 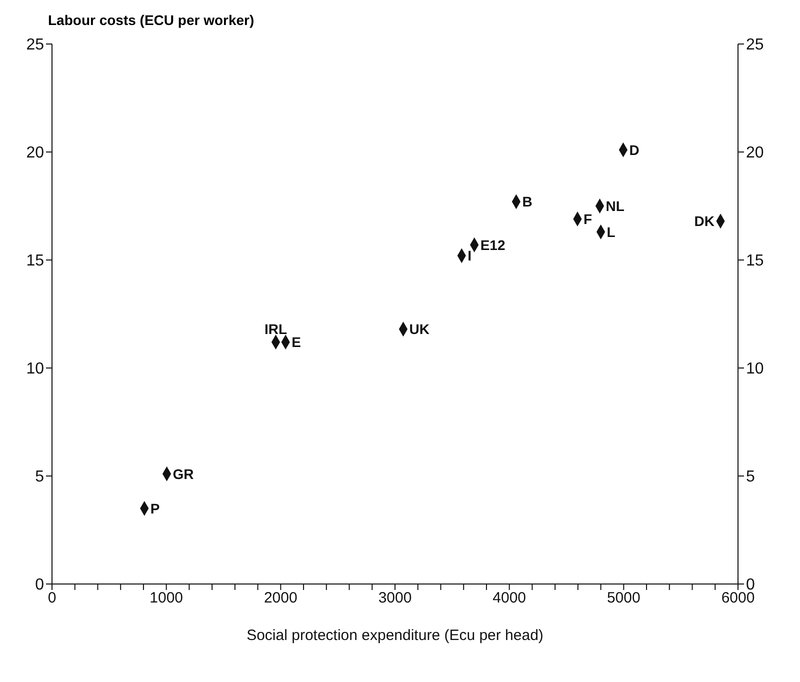 What do you see at coordinates (183, 474) in the screenshot?
I see `annotation: GR` at bounding box center [183, 474].